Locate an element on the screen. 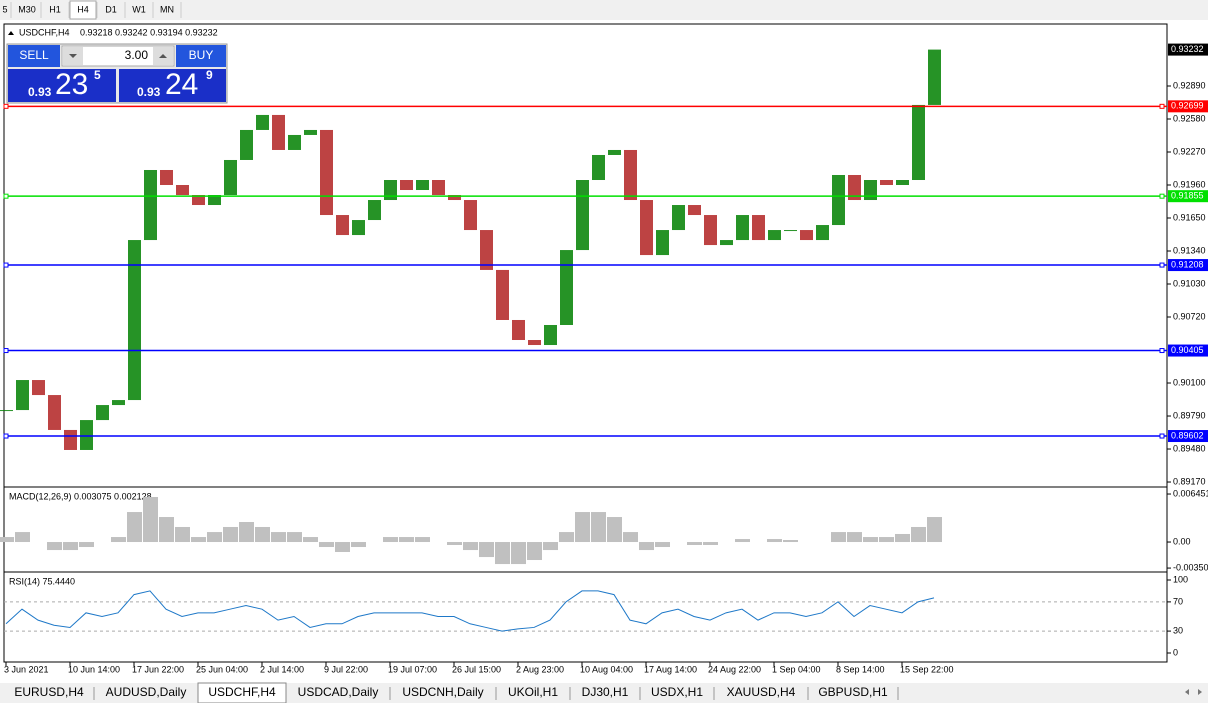 The width and height of the screenshot is (1208, 703). y-tick-label: 30 is located at coordinates (1178, 630).